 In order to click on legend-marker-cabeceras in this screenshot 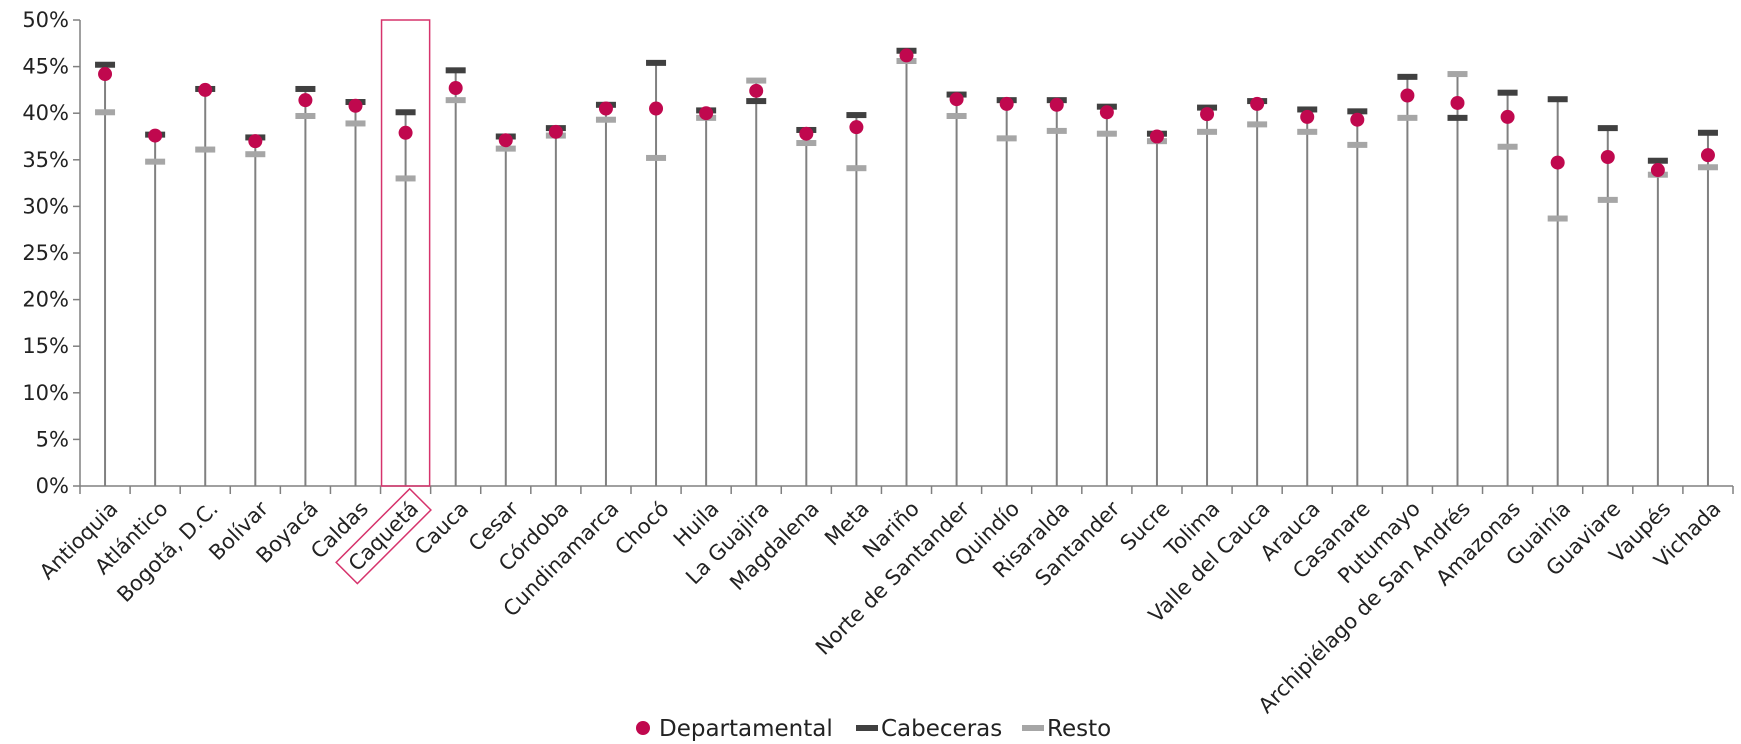, I will do `click(867, 728)`.